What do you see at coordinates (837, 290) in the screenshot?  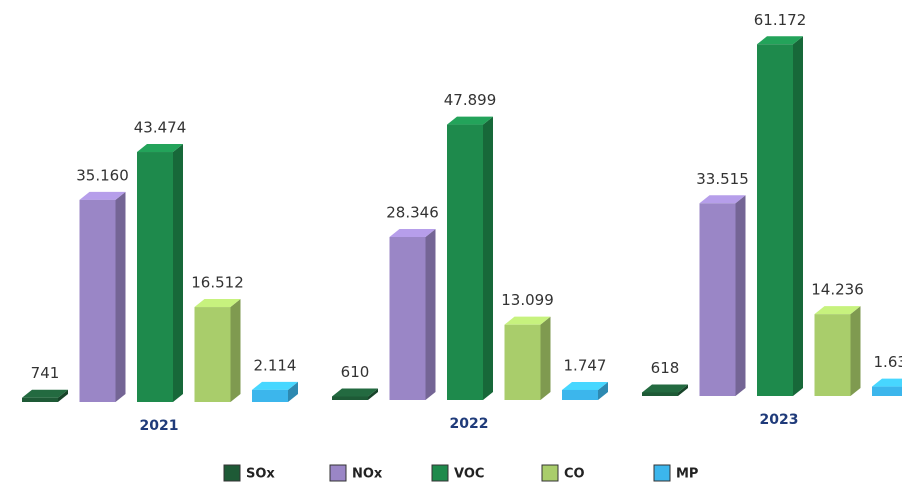 I see `value-label: 14.236` at bounding box center [837, 290].